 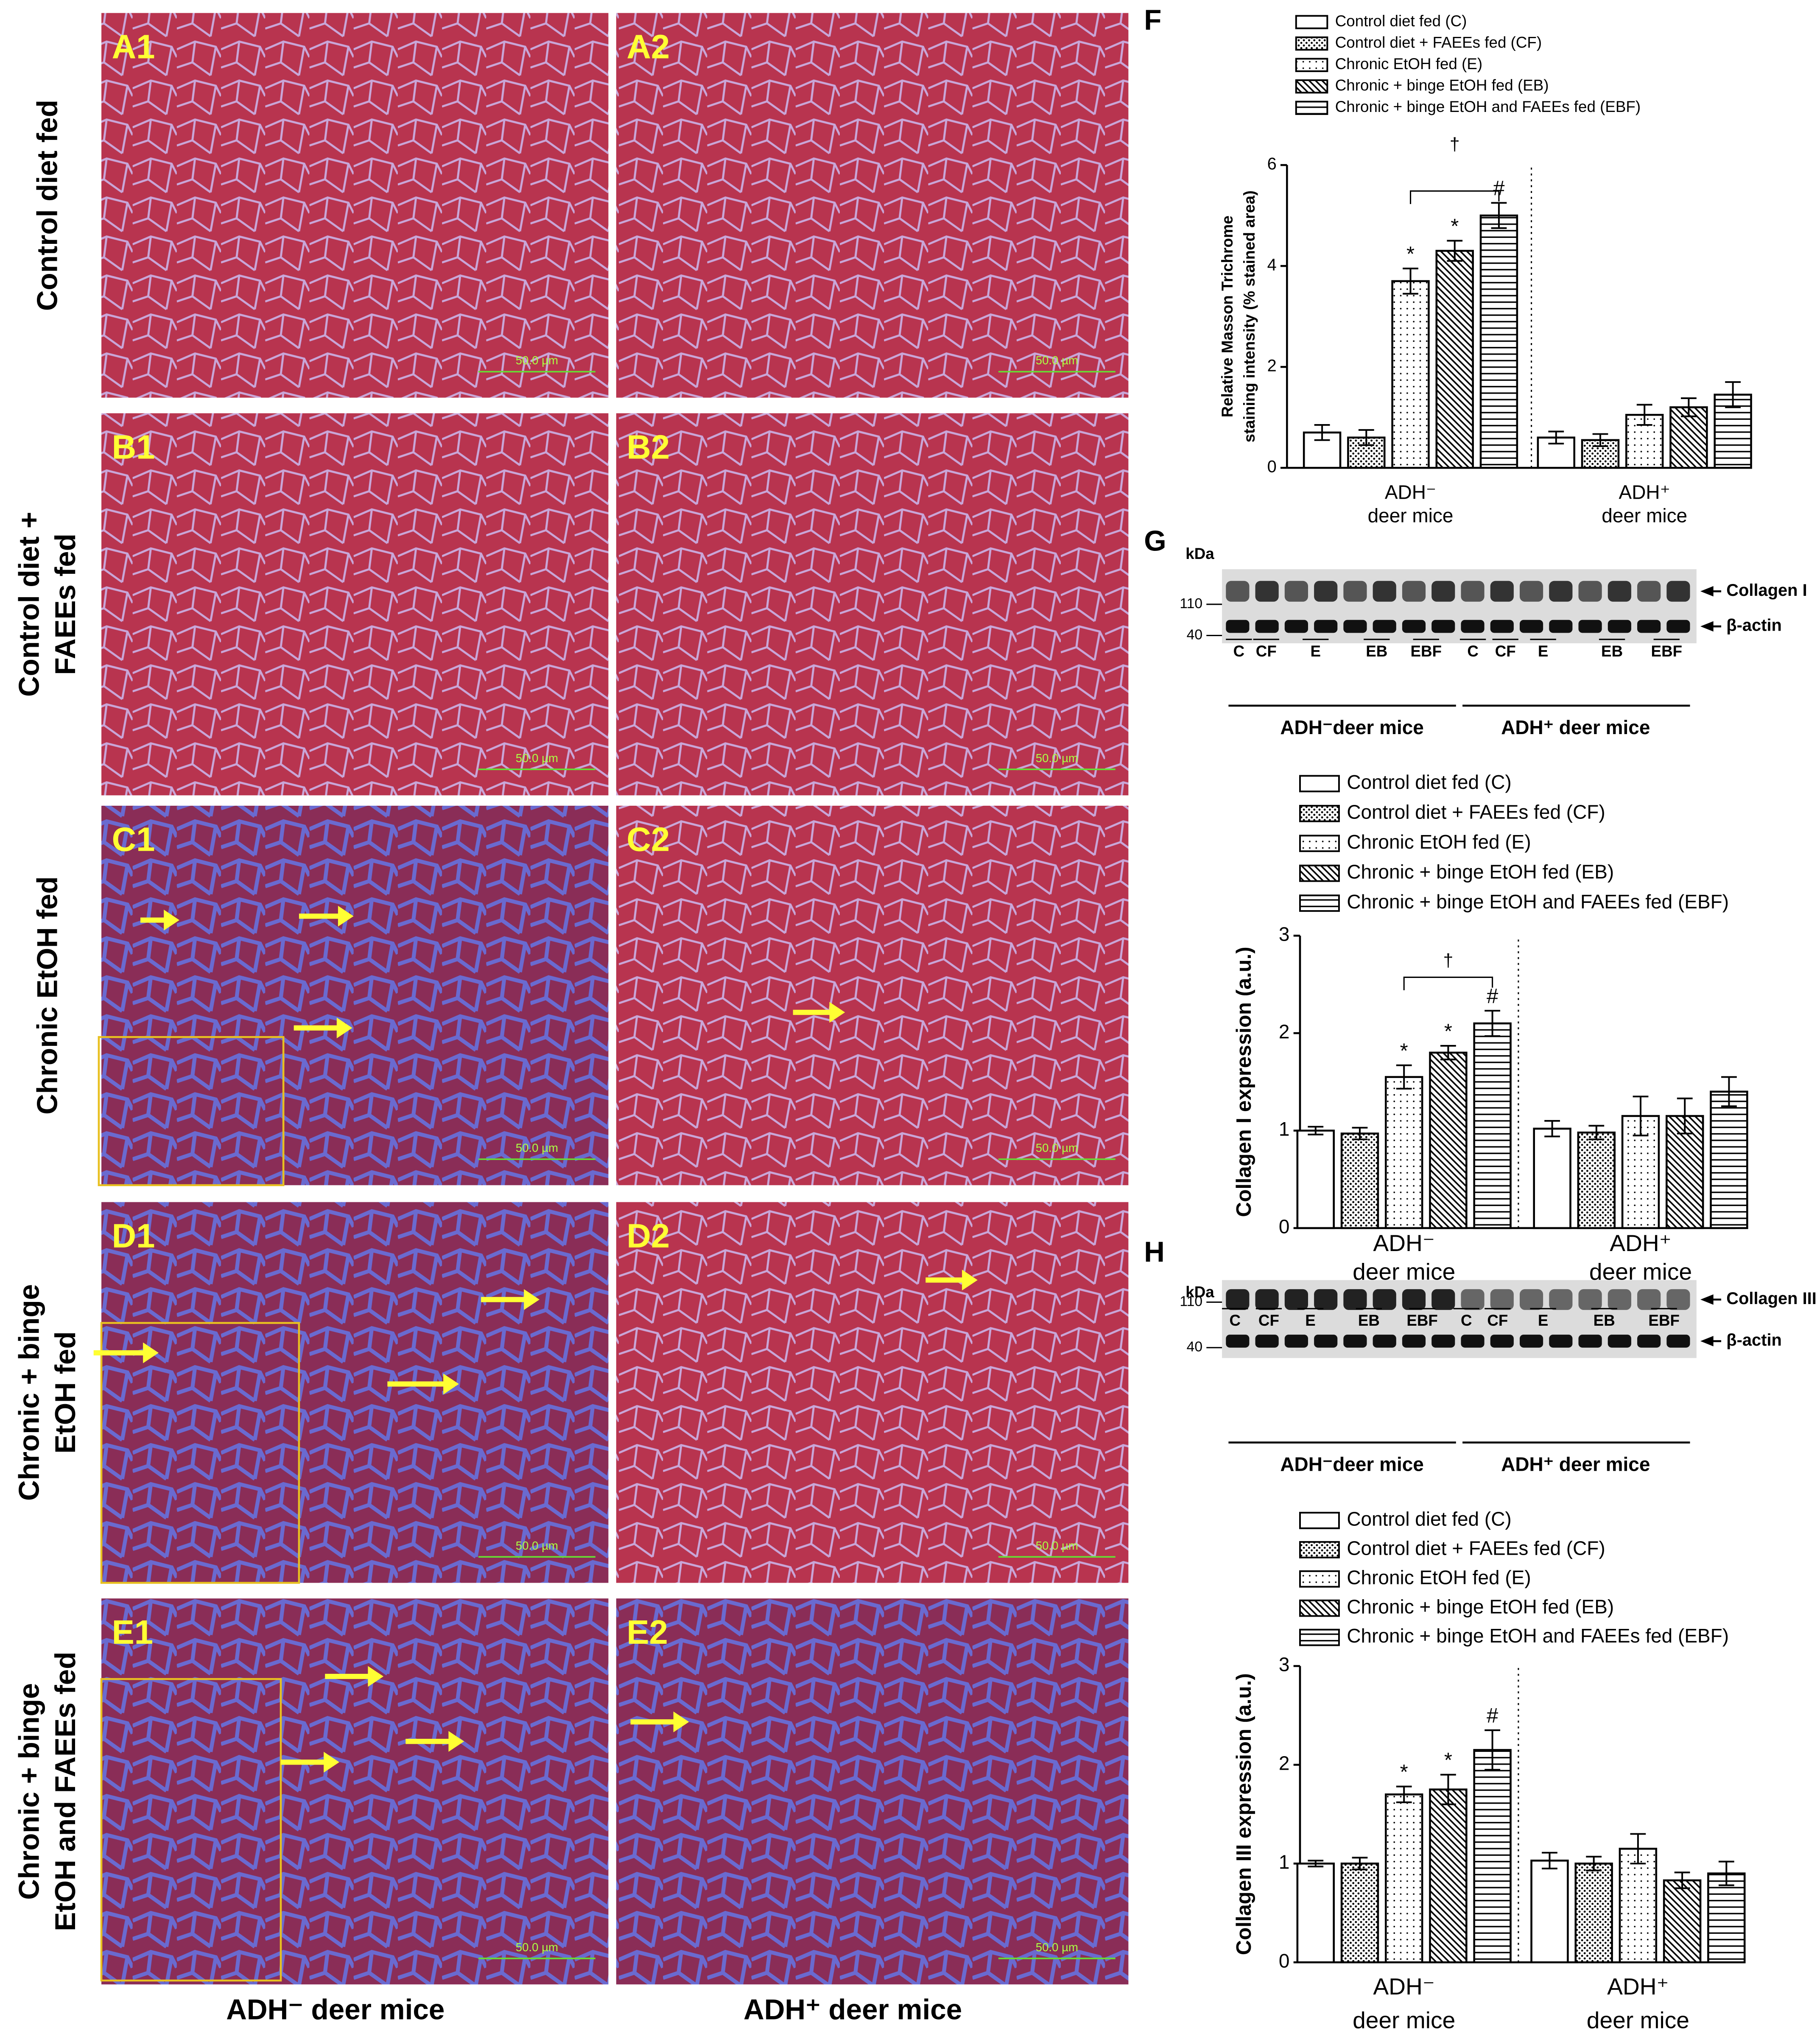 I want to click on lane-label: E, so click(x=1543, y=651).